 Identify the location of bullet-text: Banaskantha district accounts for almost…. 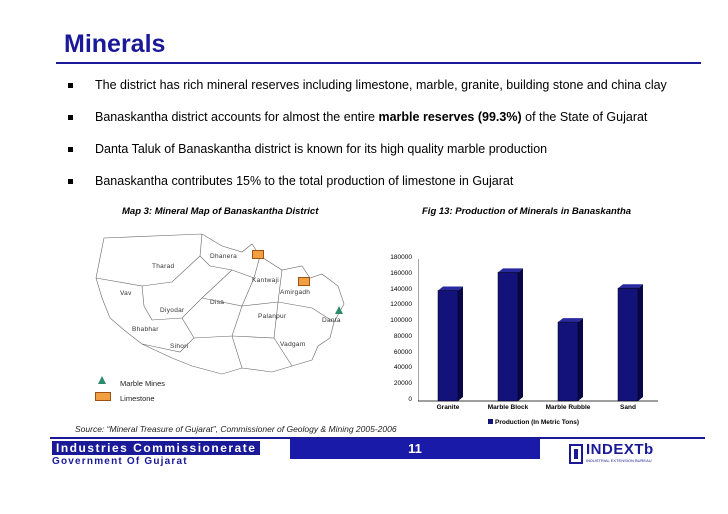
(237, 117).